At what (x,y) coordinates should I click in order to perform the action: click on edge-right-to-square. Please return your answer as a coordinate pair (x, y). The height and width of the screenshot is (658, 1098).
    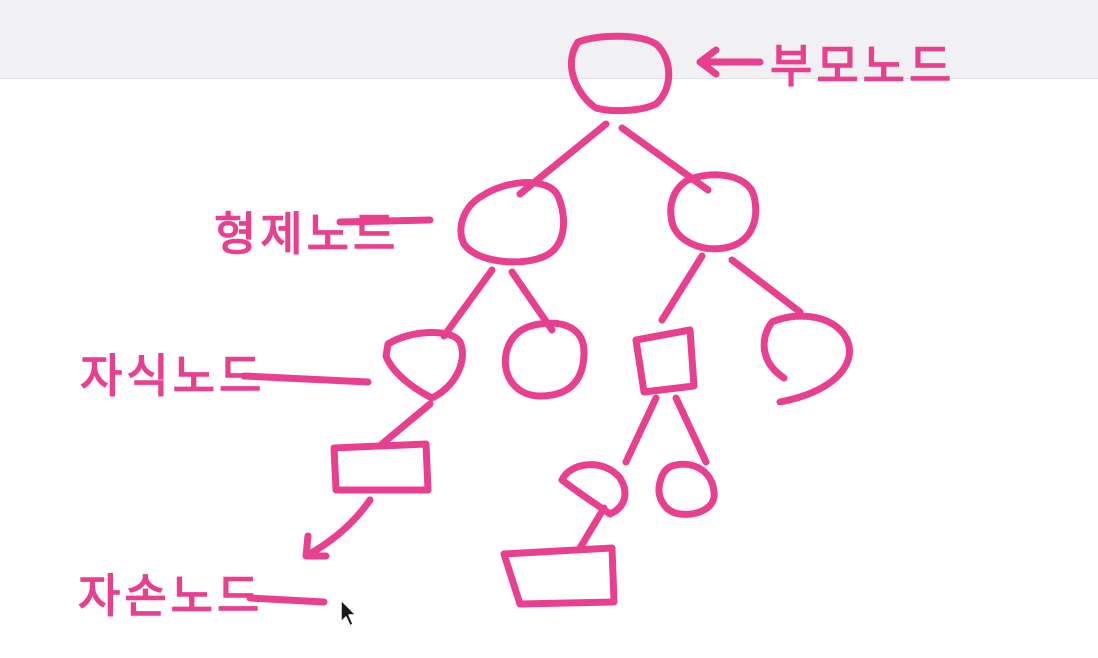
    Looking at the image, I should click on (682, 288).